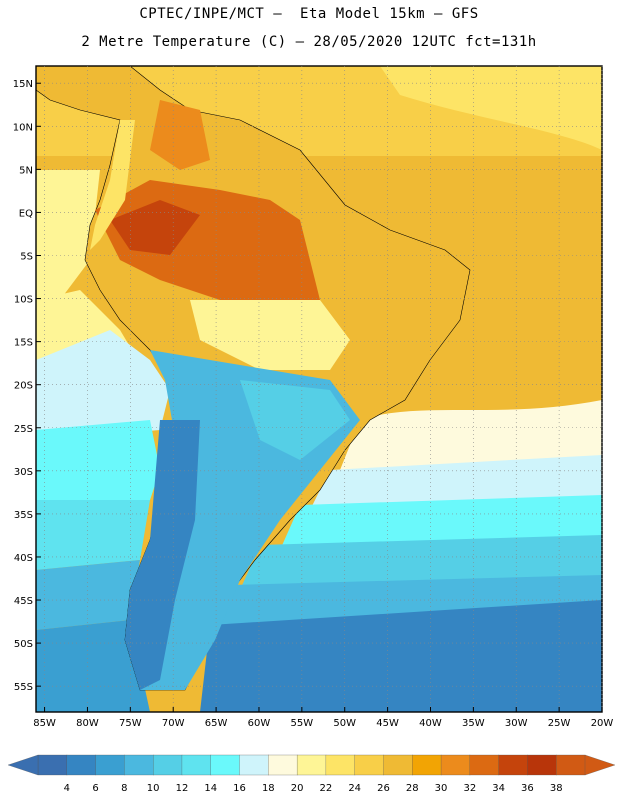 This screenshot has width=618, height=800. What do you see at coordinates (268, 788) in the screenshot?
I see `colorbar-level-label: 18` at bounding box center [268, 788].